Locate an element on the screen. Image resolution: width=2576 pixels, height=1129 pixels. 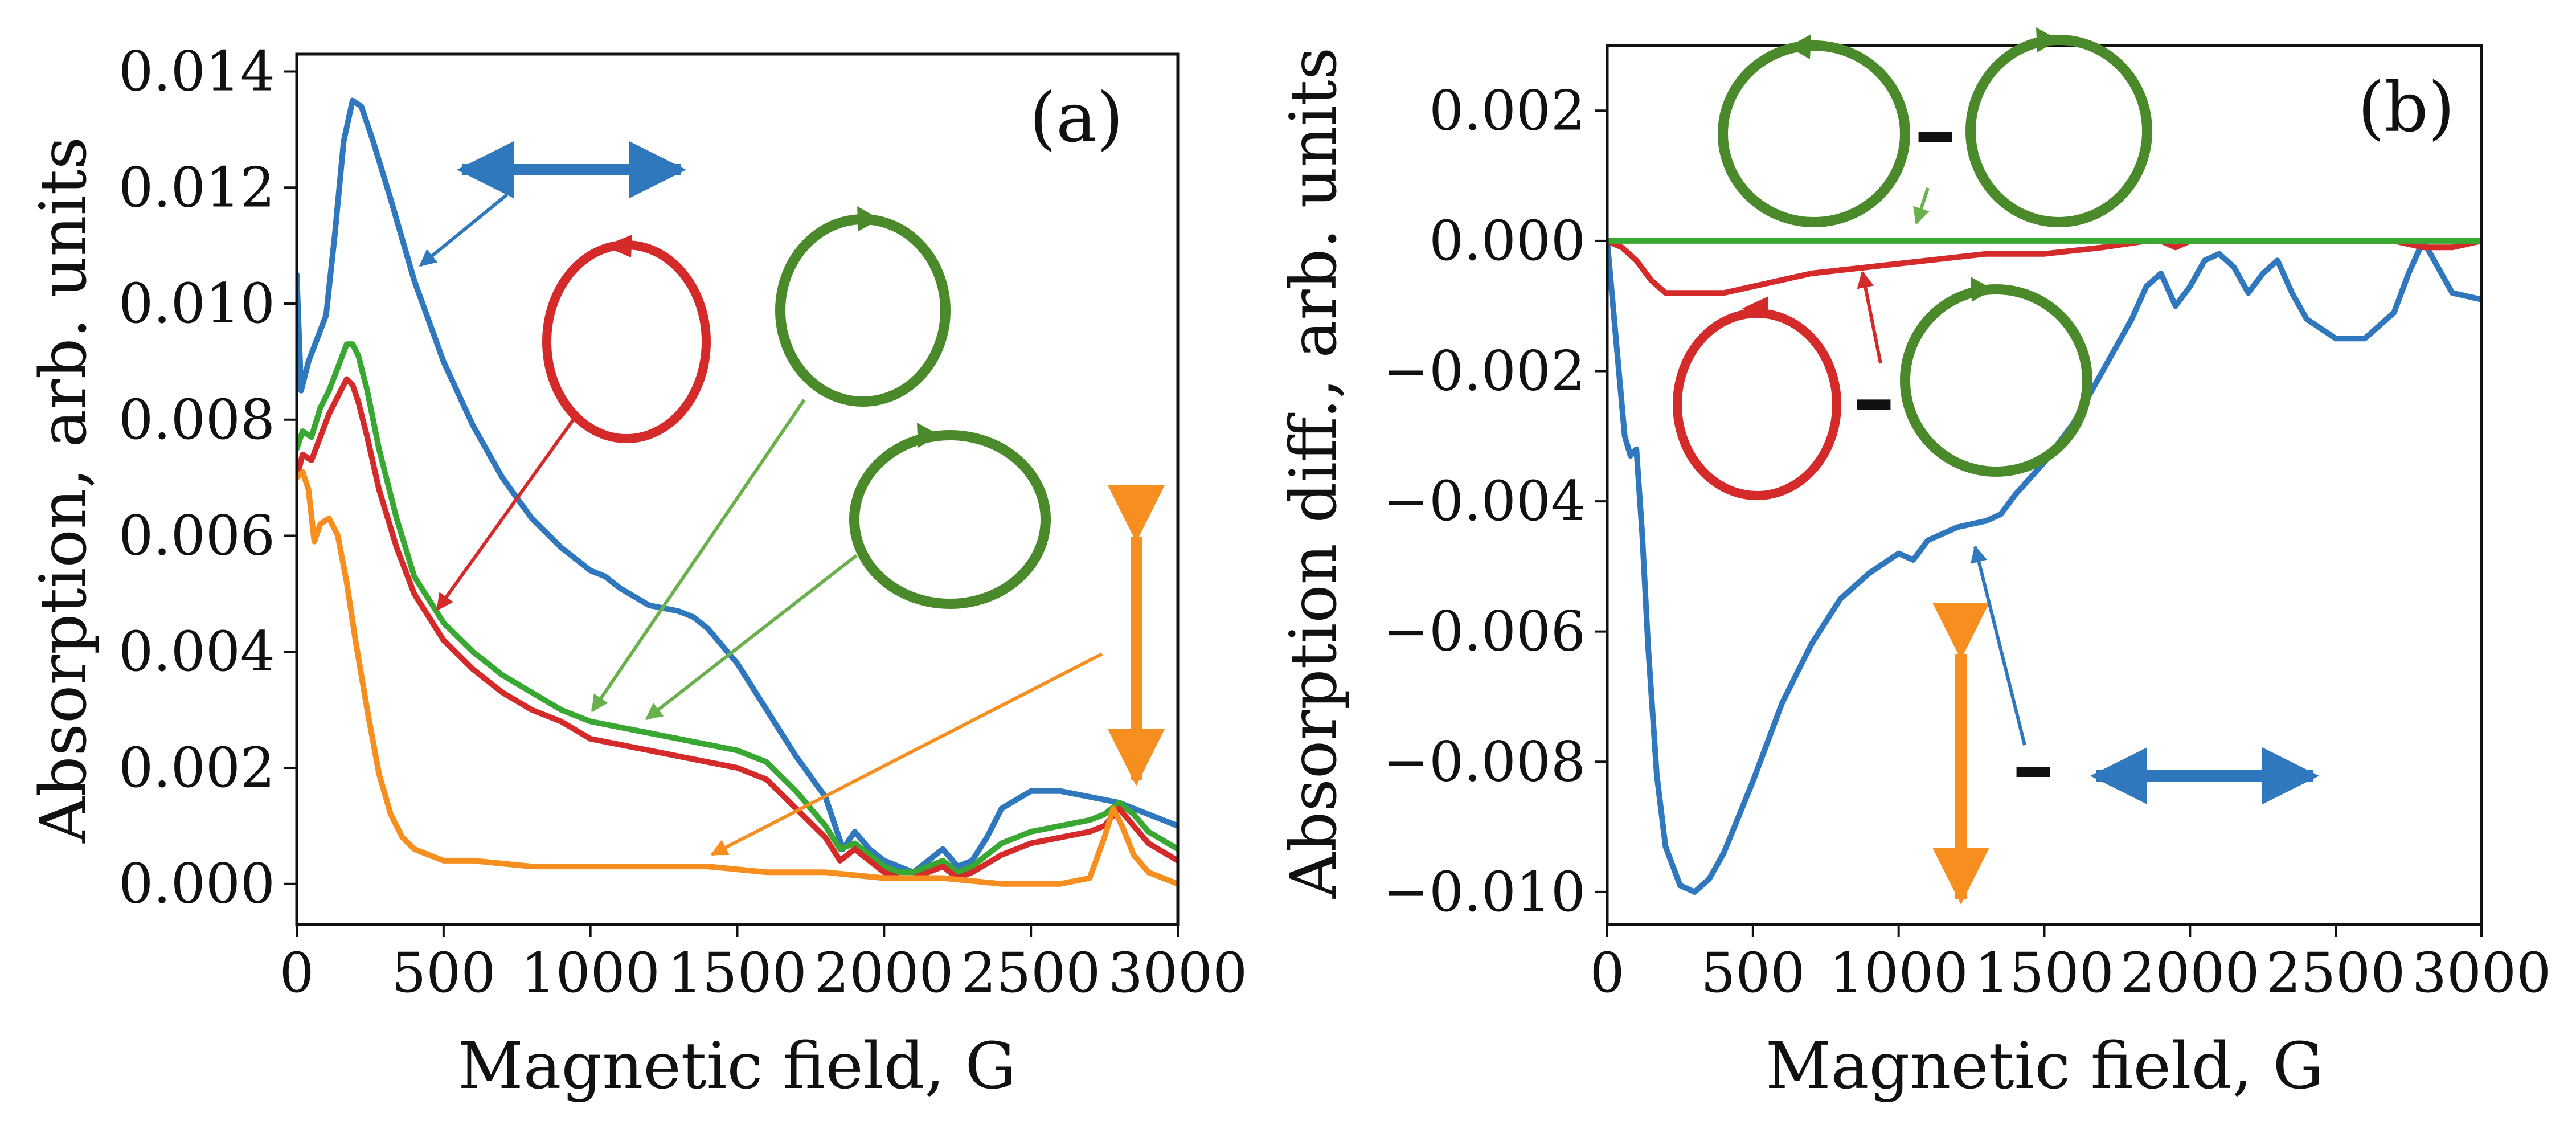
panel-b-xlabel: Magnetic field, G is located at coordinates (2045, 1066).